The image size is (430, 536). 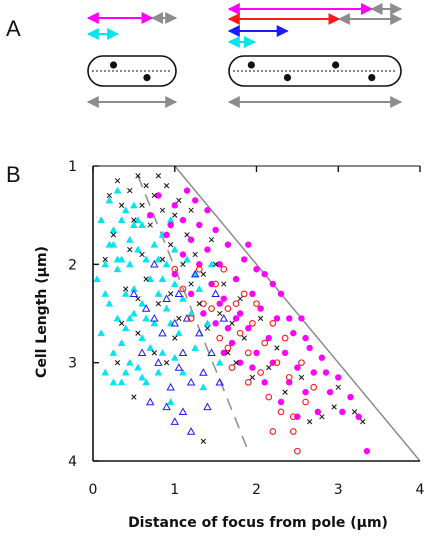 I want to click on y-axis-title: Cell Length (µm), so click(x=42, y=312).